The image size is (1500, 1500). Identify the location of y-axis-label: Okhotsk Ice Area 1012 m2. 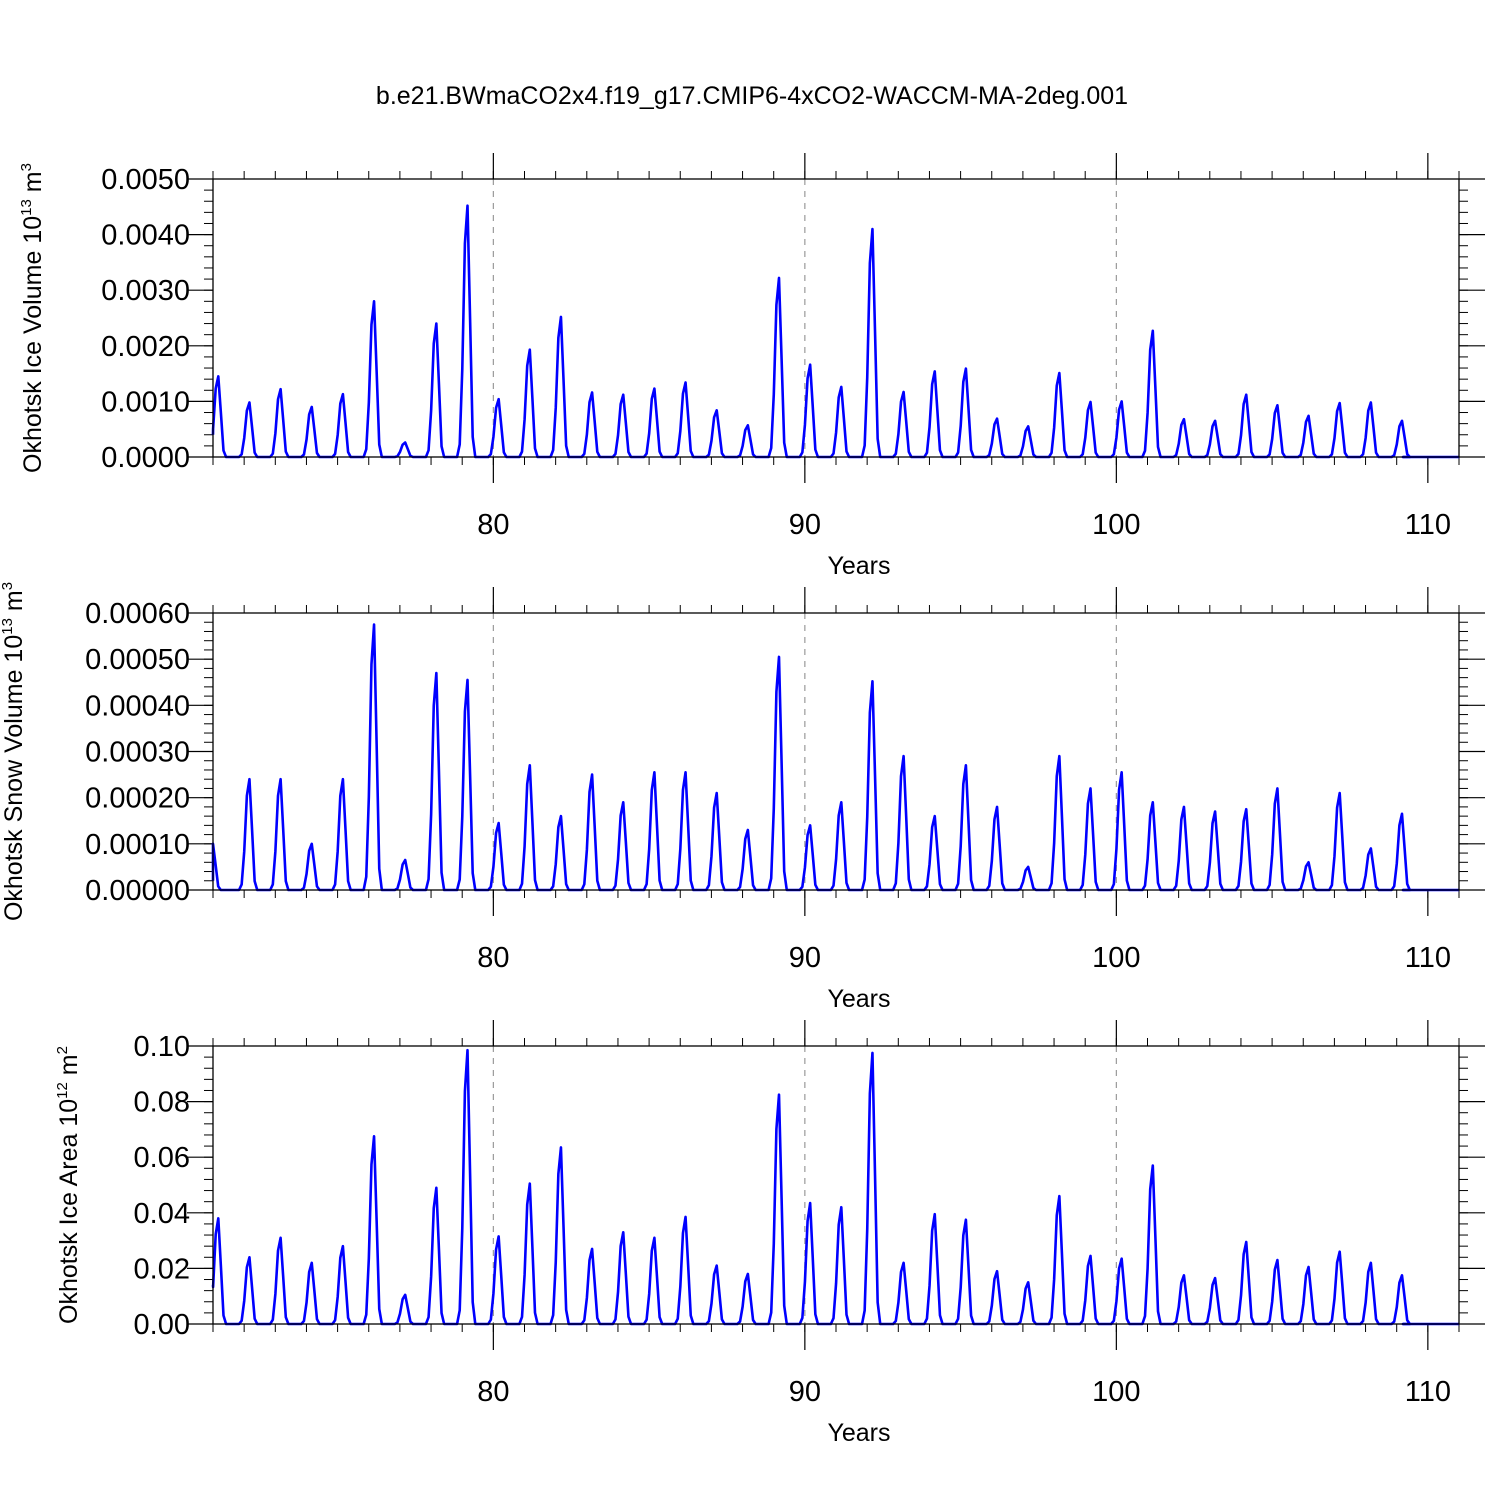
(68, 1185).